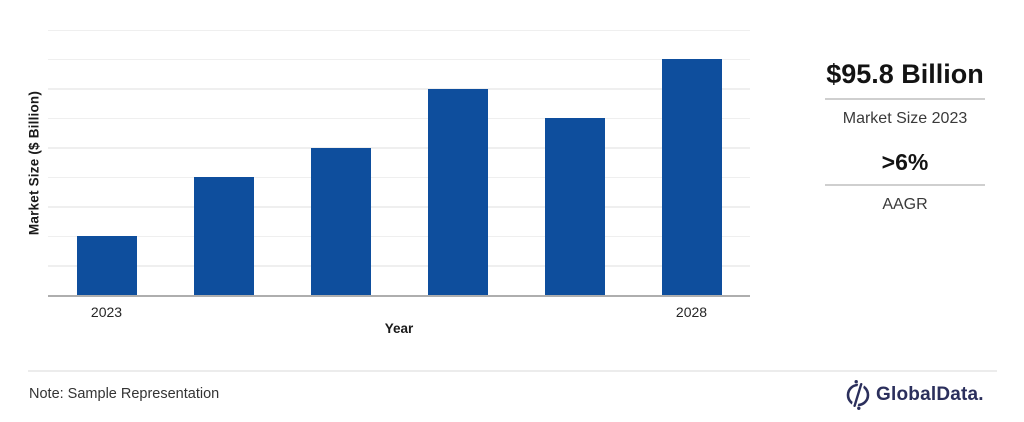  I want to click on bar-slot-2026, so click(457, 162).